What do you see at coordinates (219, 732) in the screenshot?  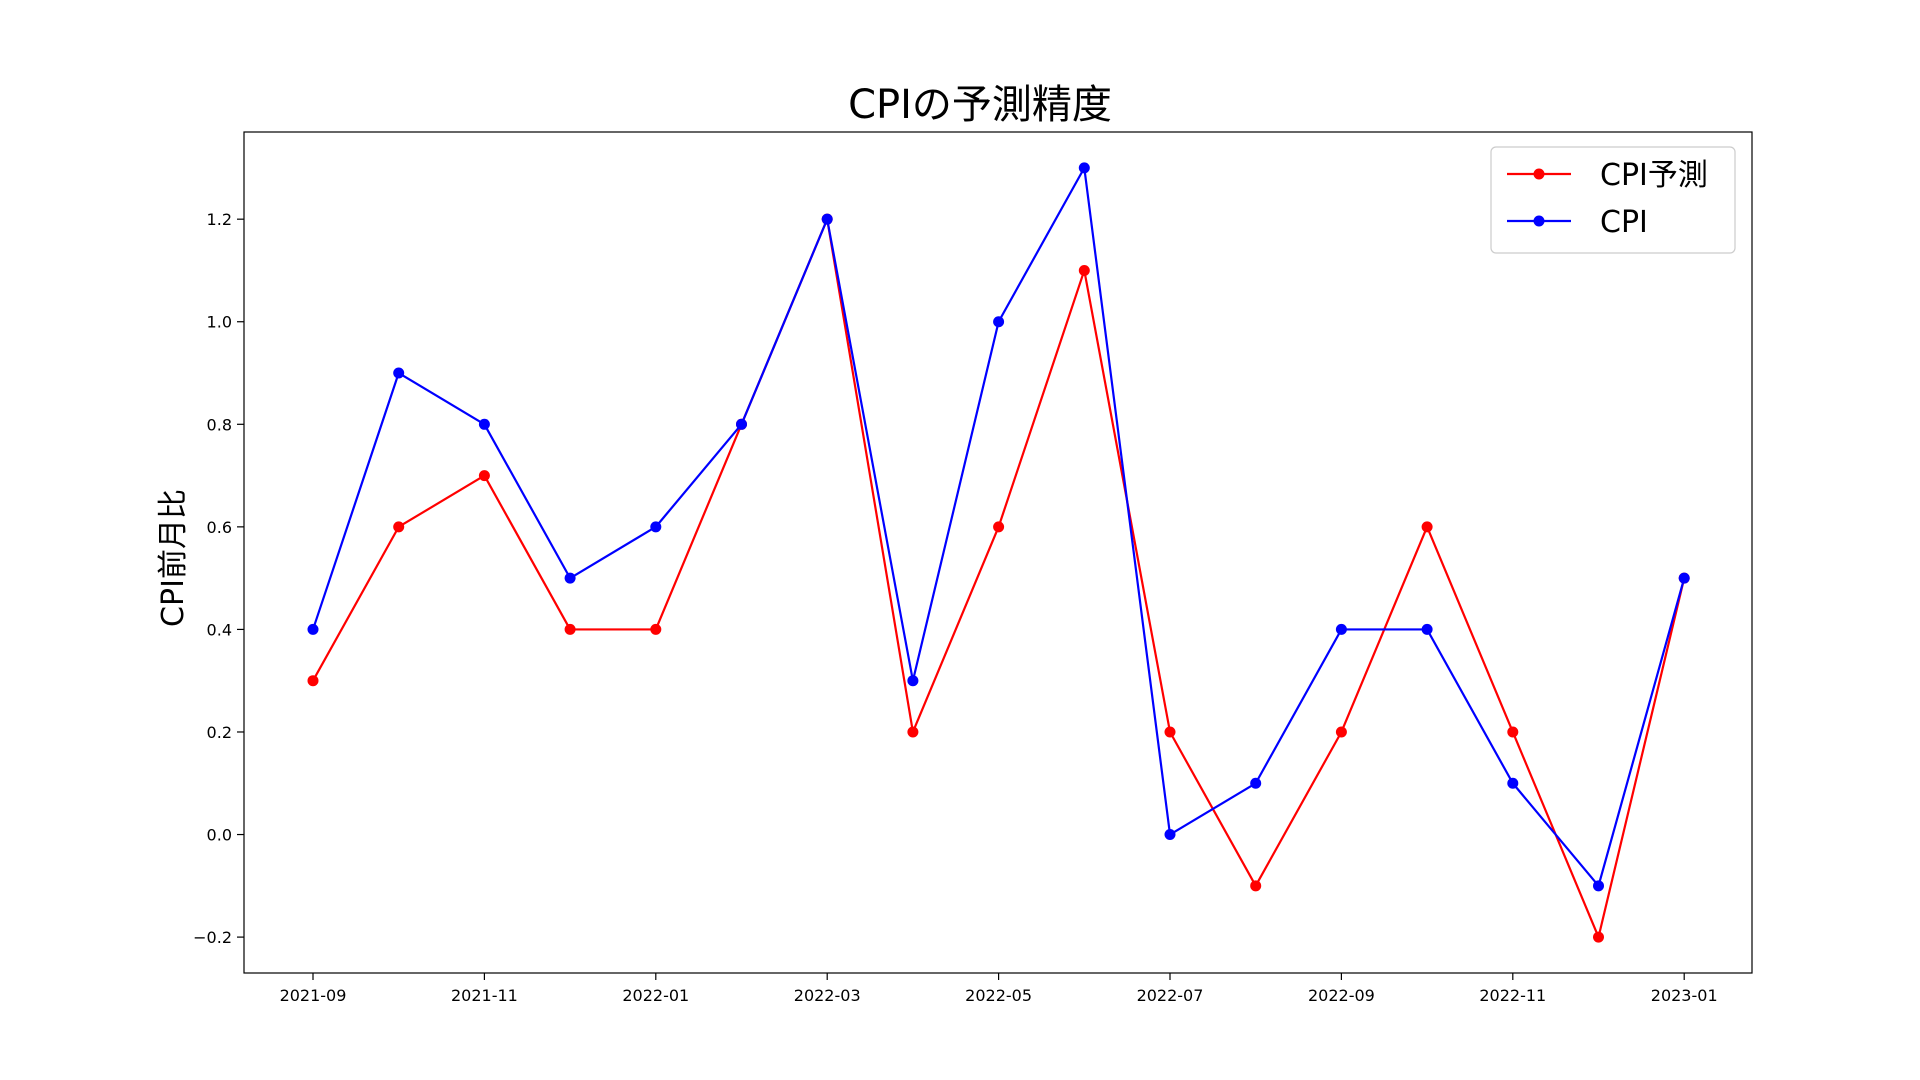 I see `y-tick-label: 0.2` at bounding box center [219, 732].